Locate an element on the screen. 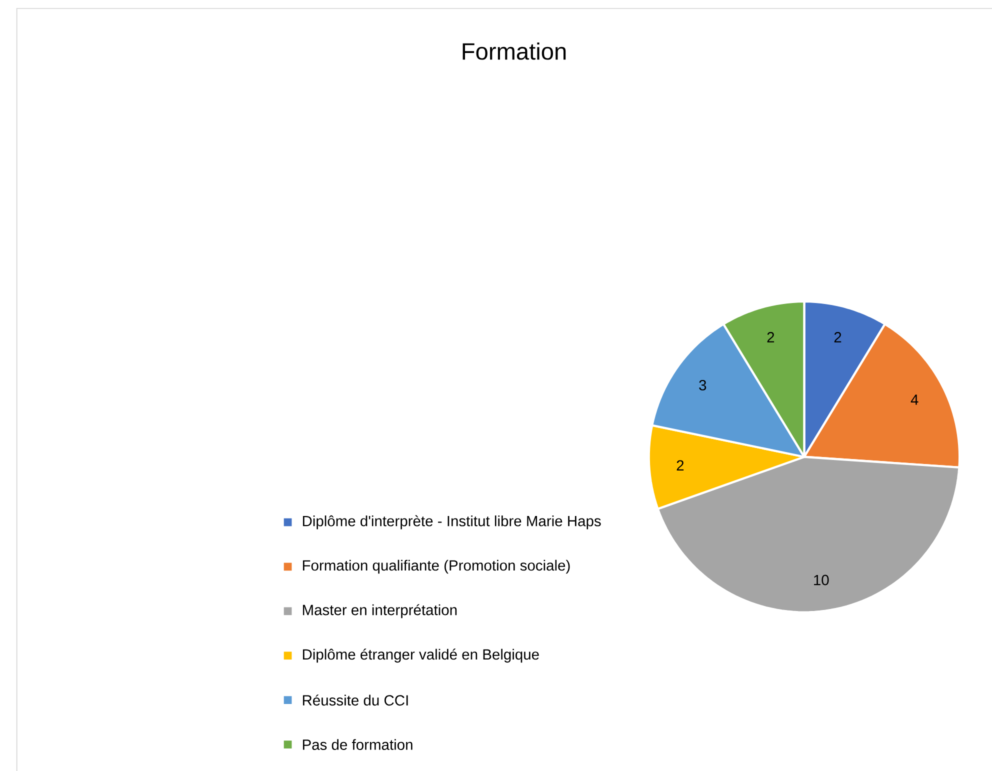 Image resolution: width=992 pixels, height=771 pixels. legend-label: Master en interprétation is located at coordinates (379, 611).